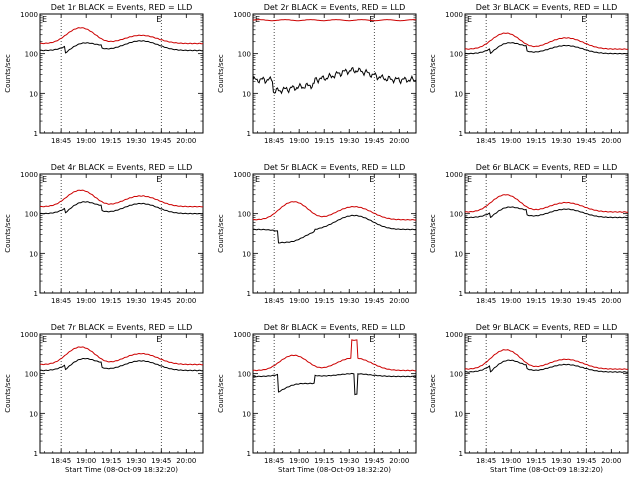 This screenshot has height=480, width=640. I want to click on chart-title: Det 7r BLACK = Events, RED = LLD, so click(122, 327).